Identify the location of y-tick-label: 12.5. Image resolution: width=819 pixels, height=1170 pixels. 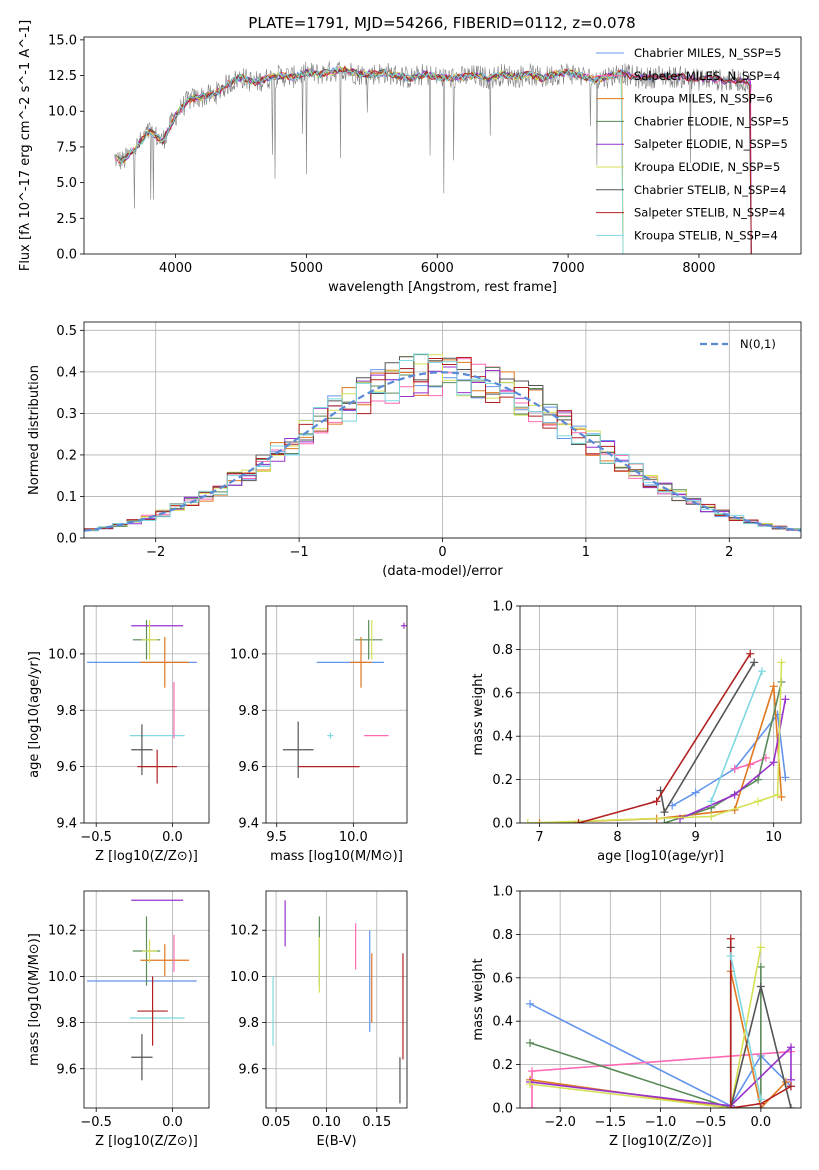
(62, 76).